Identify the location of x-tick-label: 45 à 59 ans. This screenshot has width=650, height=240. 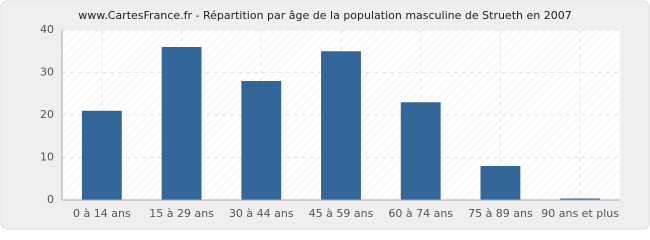
(341, 213).